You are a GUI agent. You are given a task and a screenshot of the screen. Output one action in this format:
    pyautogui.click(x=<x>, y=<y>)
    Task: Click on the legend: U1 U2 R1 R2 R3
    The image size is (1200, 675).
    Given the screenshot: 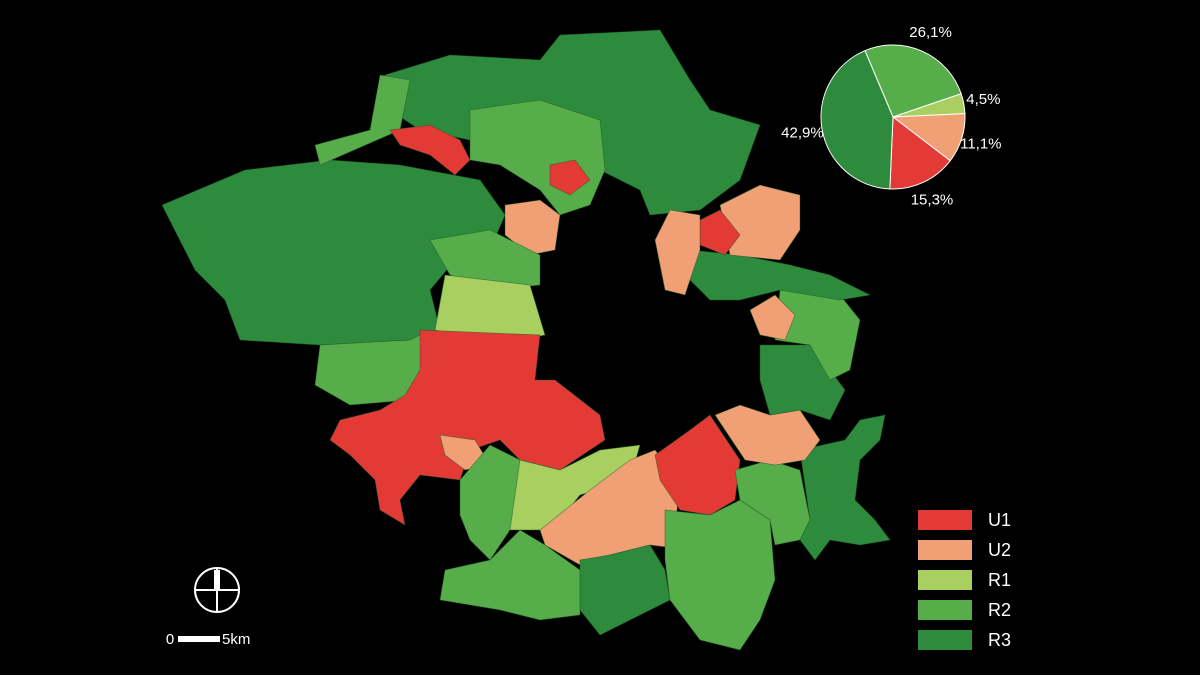 What is the action you would take?
    pyautogui.click(x=964, y=580)
    